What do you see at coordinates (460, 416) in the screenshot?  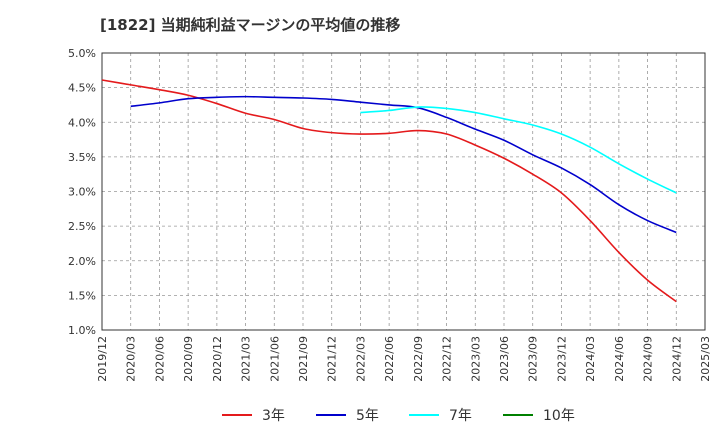 I see `legend-label: 7年` at bounding box center [460, 416].